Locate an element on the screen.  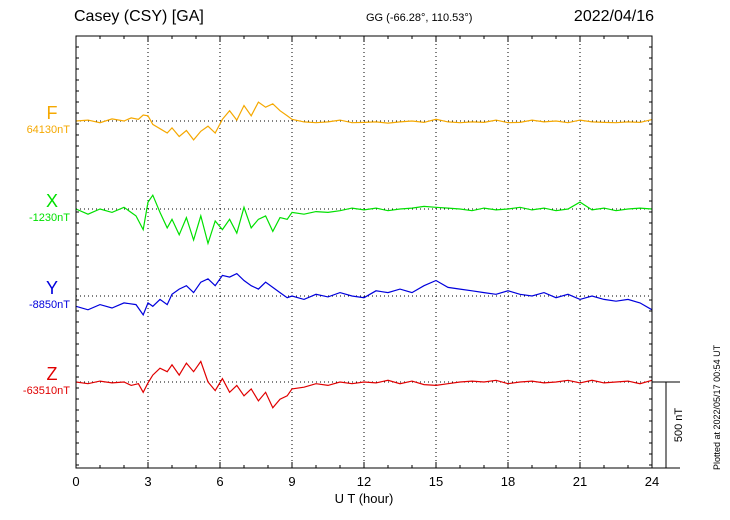
series-line-Y is located at coordinates (364, 294).